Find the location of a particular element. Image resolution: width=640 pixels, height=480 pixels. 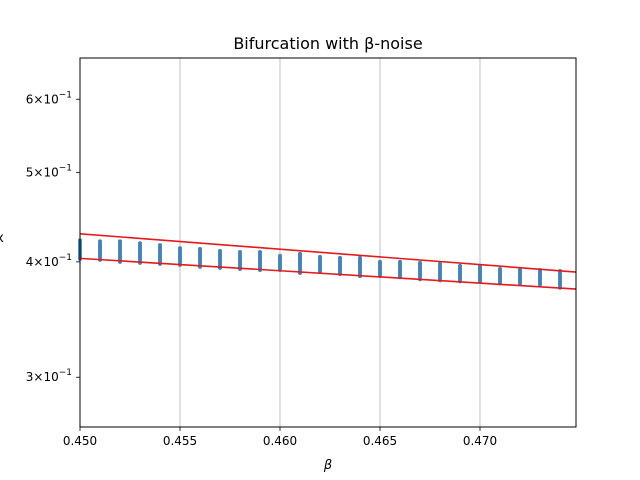

chart-title: Bifurcation with β-noise is located at coordinates (327, 43).